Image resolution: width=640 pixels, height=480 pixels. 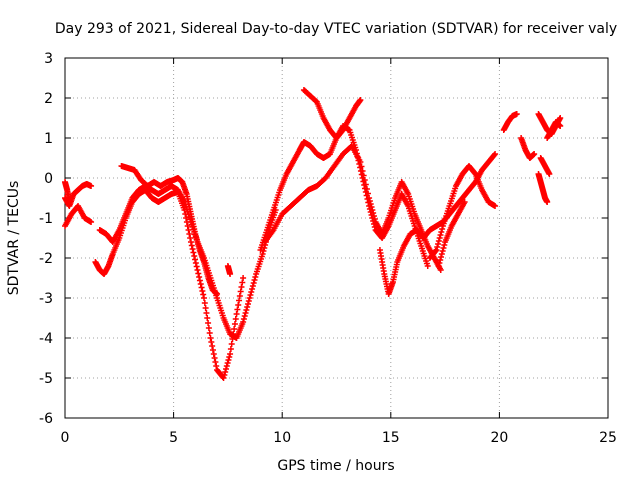 What do you see at coordinates (48, 139) in the screenshot?
I see `y-tick-label: 1` at bounding box center [48, 139].